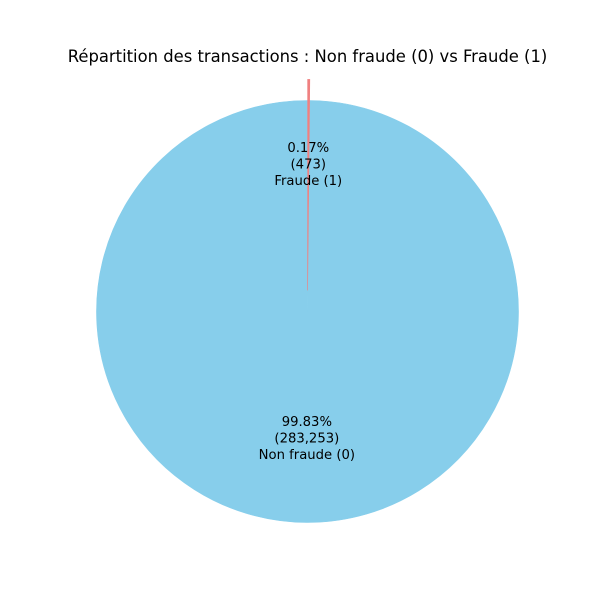 The height and width of the screenshot is (600, 600). Describe the element at coordinates (308, 148) in the screenshot. I see `slice-percent-fraude-1: 0.17%` at that location.